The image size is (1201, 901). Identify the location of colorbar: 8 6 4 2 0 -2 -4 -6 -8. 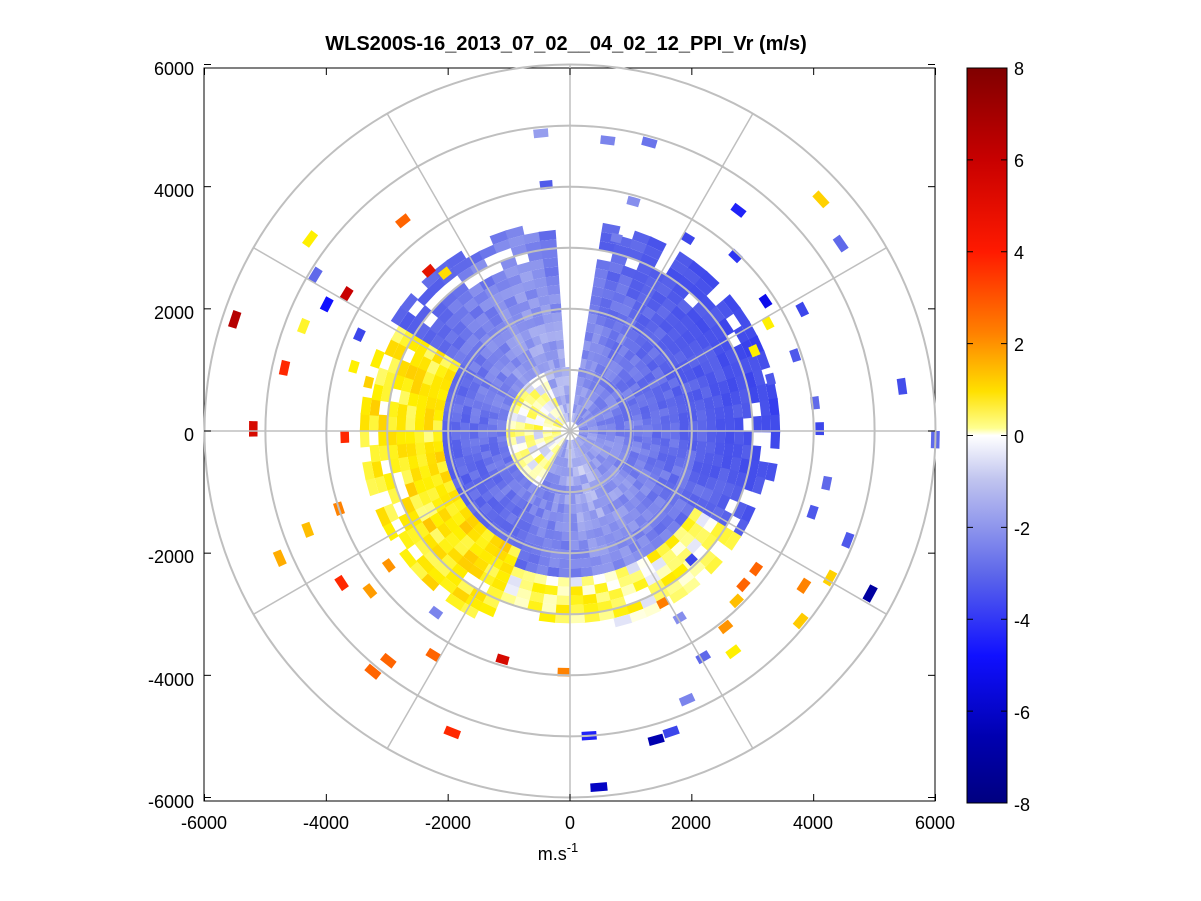
(998, 437).